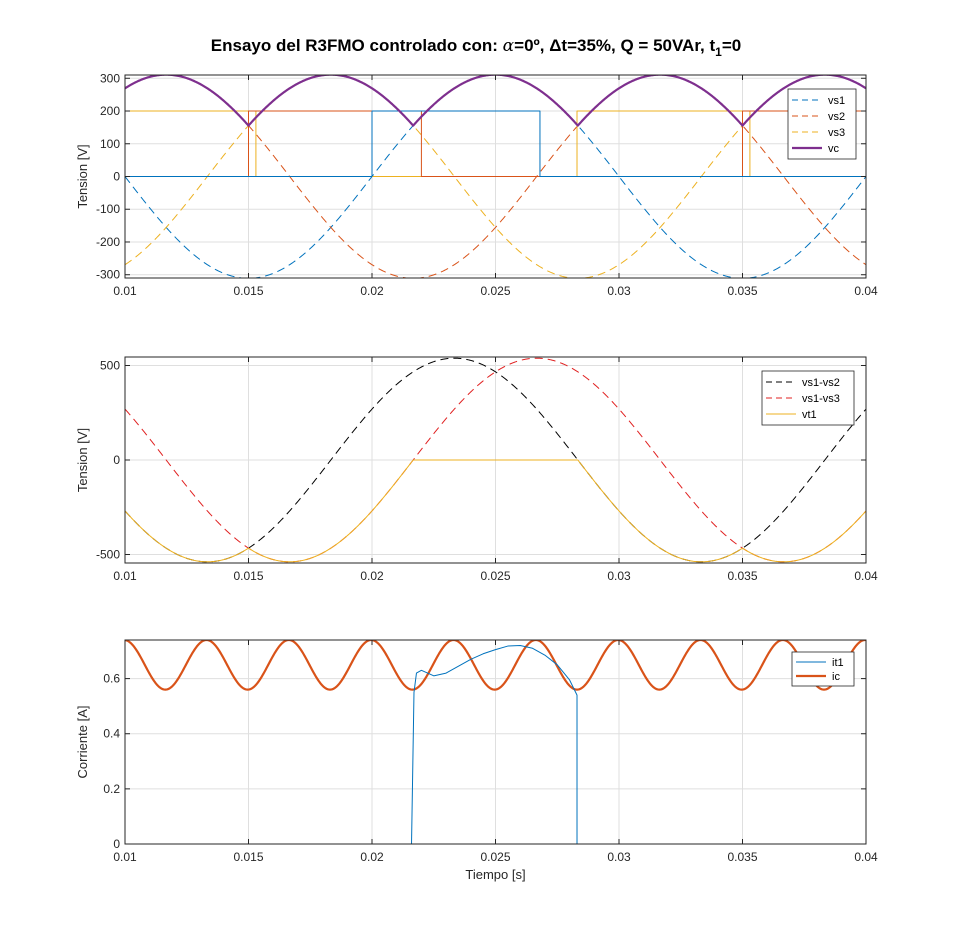  I want to click on pulse-vs2, so click(495, 143).